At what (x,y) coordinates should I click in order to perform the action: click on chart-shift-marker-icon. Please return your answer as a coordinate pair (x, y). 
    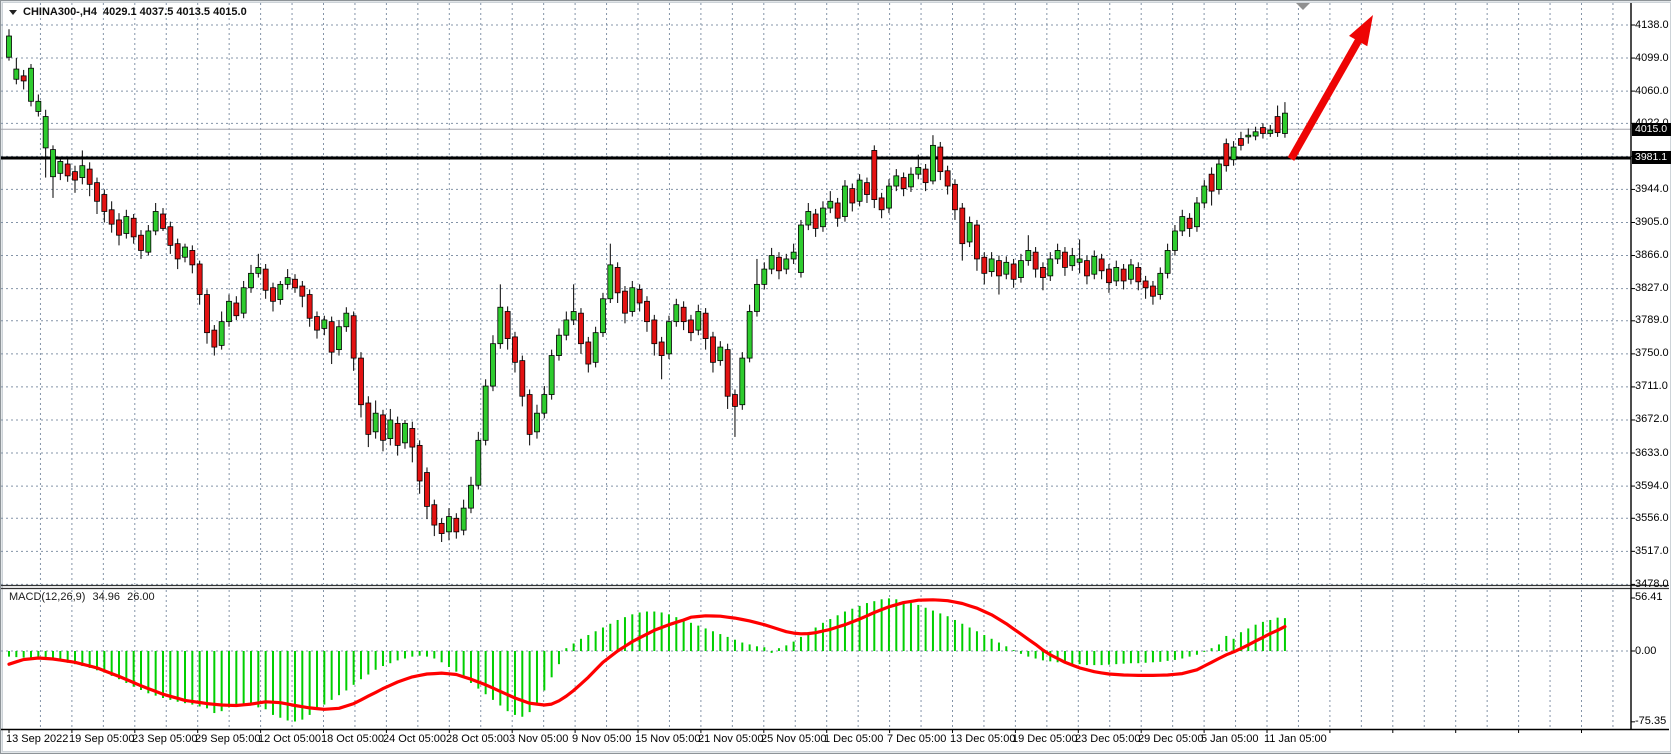
    Looking at the image, I should click on (1303, 6).